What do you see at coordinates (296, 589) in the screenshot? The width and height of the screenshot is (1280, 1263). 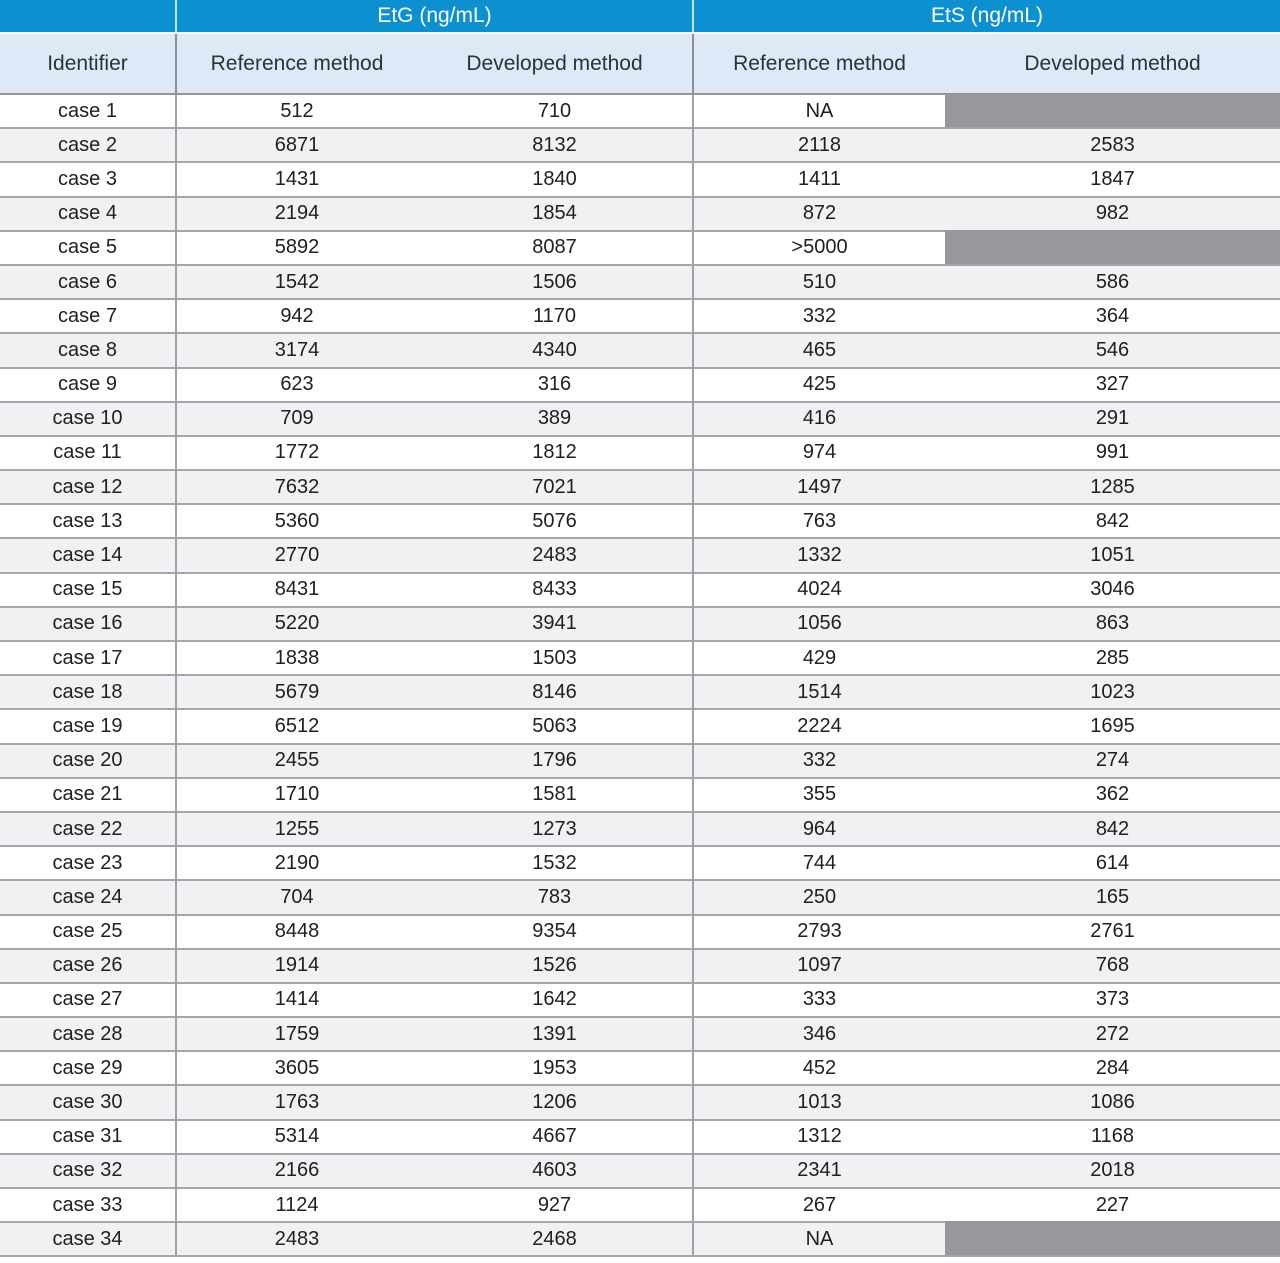 I see `etg-reference-value: 8431` at bounding box center [296, 589].